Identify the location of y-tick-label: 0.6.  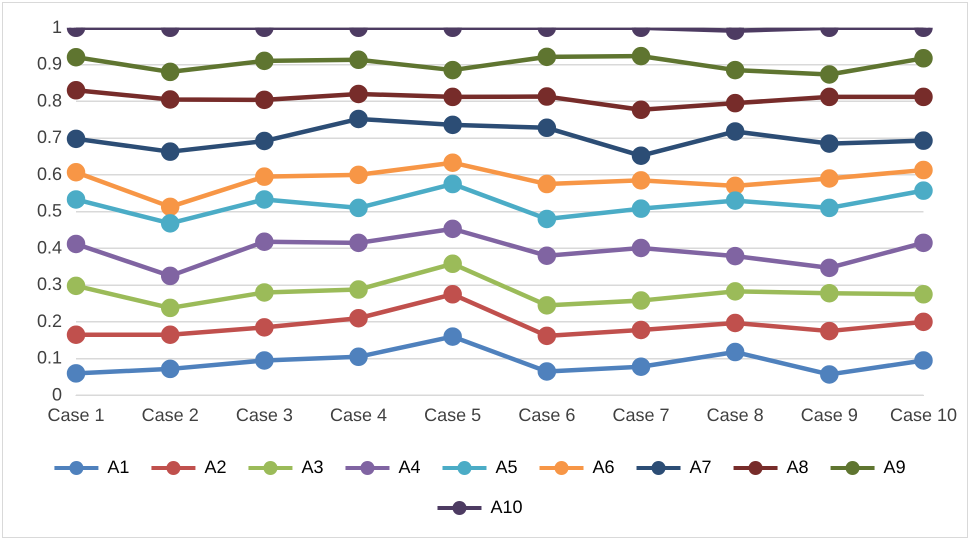
(49, 174).